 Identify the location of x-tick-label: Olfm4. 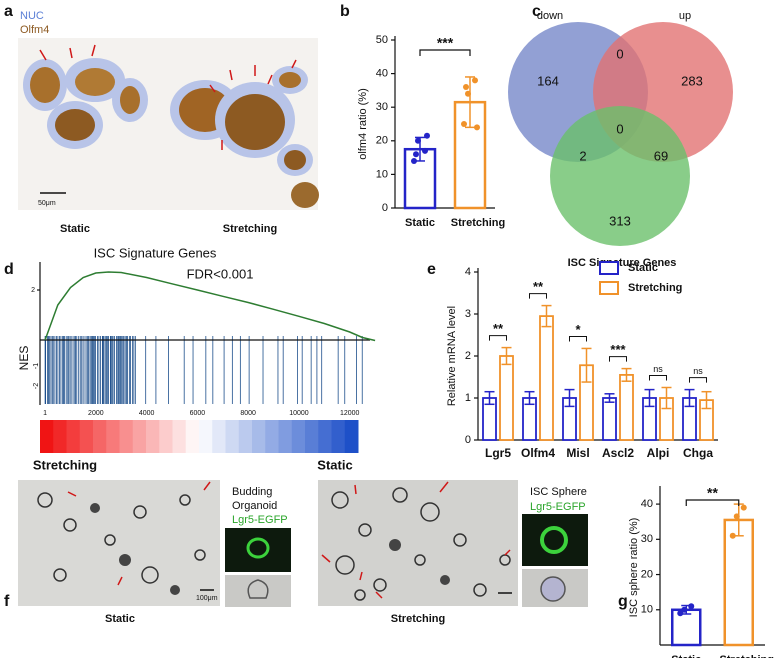
(538, 453).